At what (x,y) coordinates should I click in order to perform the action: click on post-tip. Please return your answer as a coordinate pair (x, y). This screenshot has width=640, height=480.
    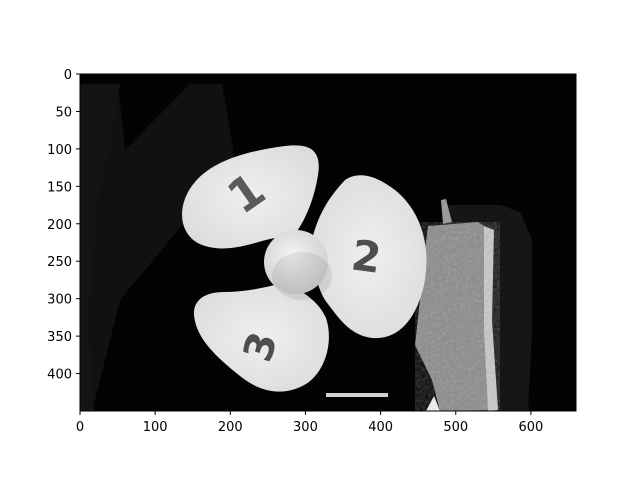
    Looking at the image, I should click on (446, 211).